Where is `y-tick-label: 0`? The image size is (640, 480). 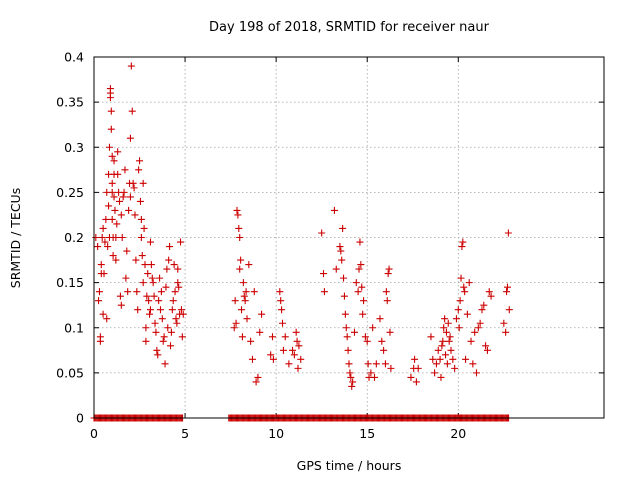
y-tick-label: 0 is located at coordinates (80, 418).